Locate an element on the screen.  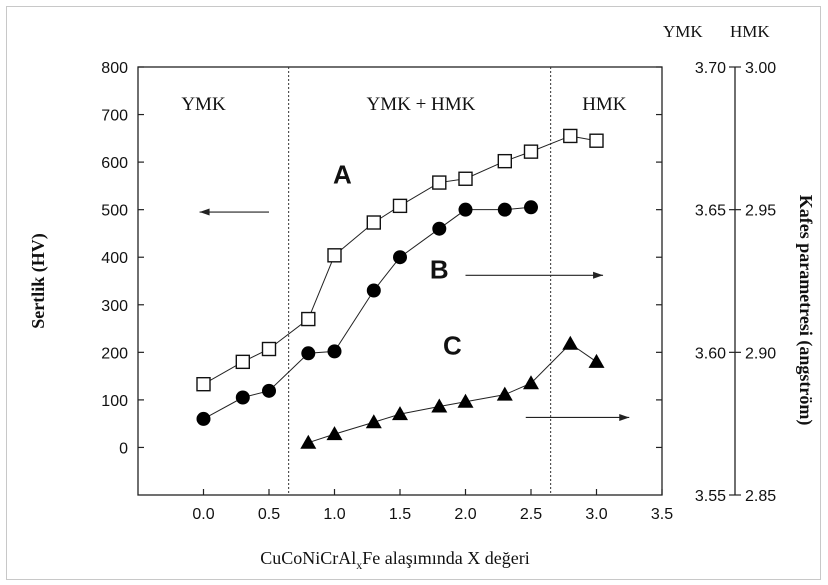
series-annotation: A is located at coordinates (342, 175).